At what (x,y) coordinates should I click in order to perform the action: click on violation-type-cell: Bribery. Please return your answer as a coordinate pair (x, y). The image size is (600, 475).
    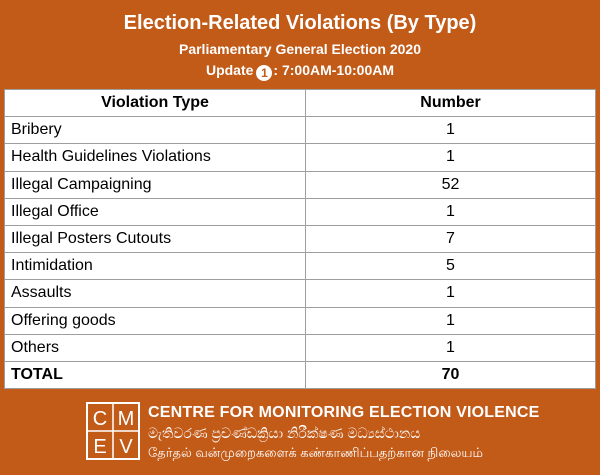
    Looking at the image, I should click on (155, 130).